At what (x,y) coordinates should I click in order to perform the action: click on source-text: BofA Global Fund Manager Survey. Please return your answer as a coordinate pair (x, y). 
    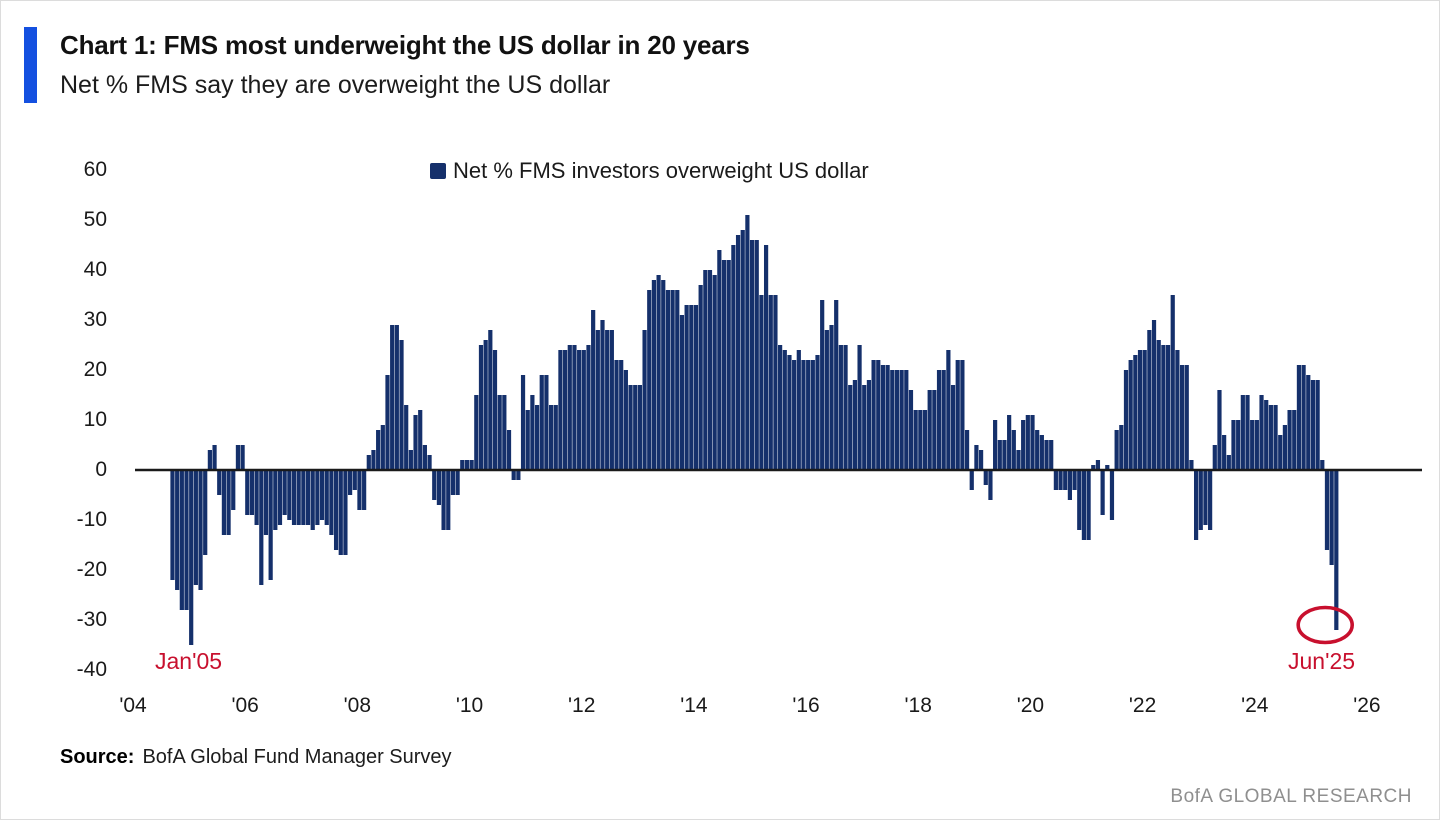
    Looking at the image, I should click on (297, 757).